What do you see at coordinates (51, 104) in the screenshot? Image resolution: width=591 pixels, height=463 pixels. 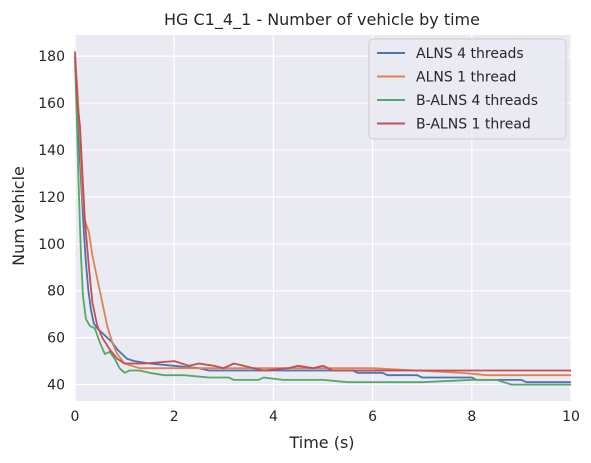 I see `y-tick-label: 160` at bounding box center [51, 104].